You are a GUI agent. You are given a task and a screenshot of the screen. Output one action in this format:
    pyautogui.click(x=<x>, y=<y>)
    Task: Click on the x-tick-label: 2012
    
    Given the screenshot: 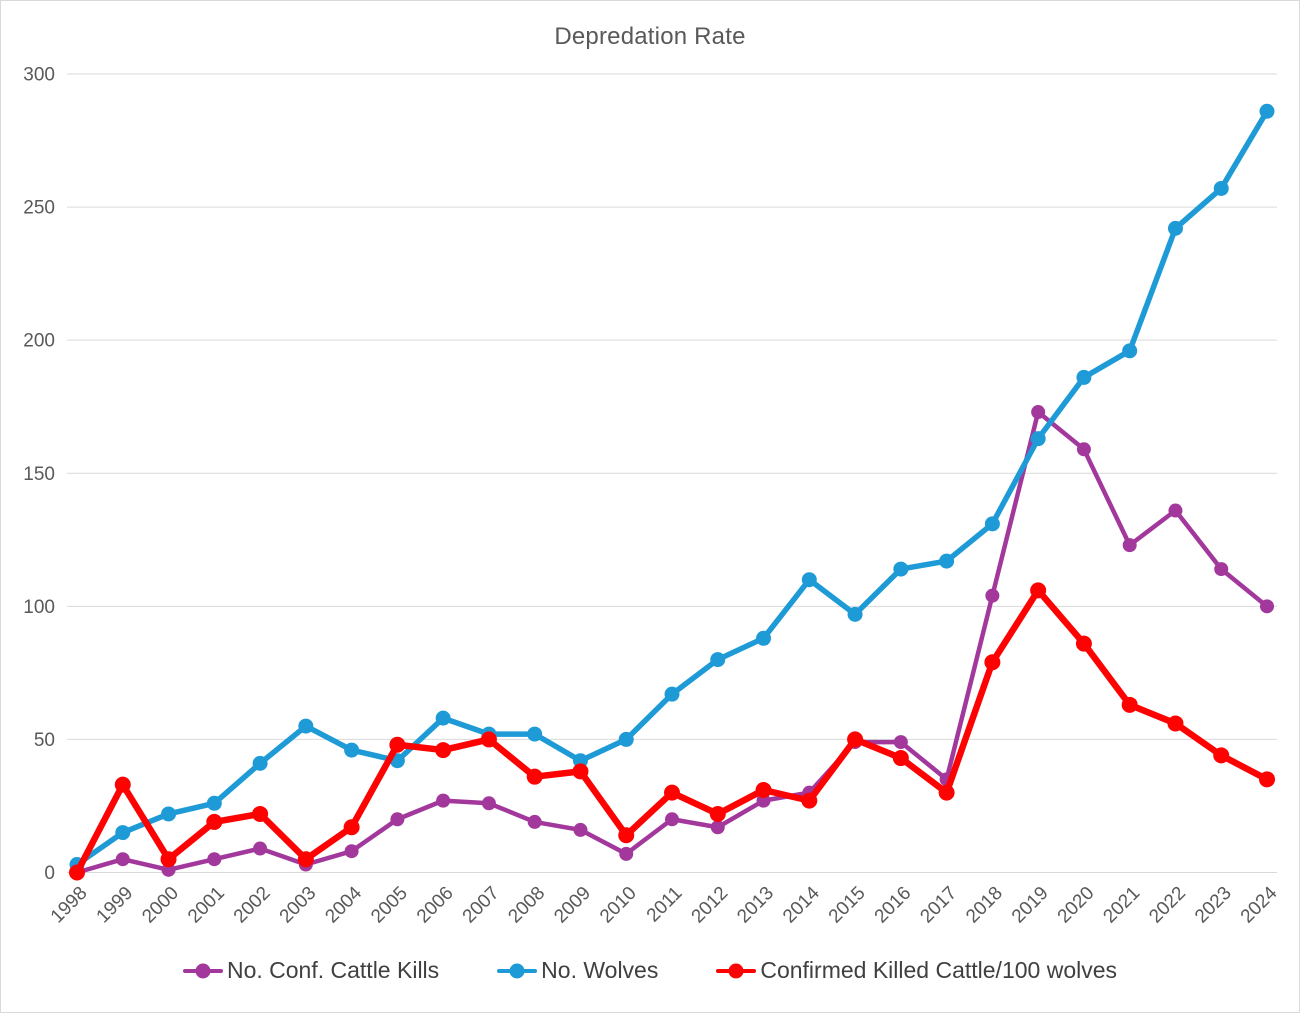 What is the action you would take?
    pyautogui.click(x=710, y=905)
    